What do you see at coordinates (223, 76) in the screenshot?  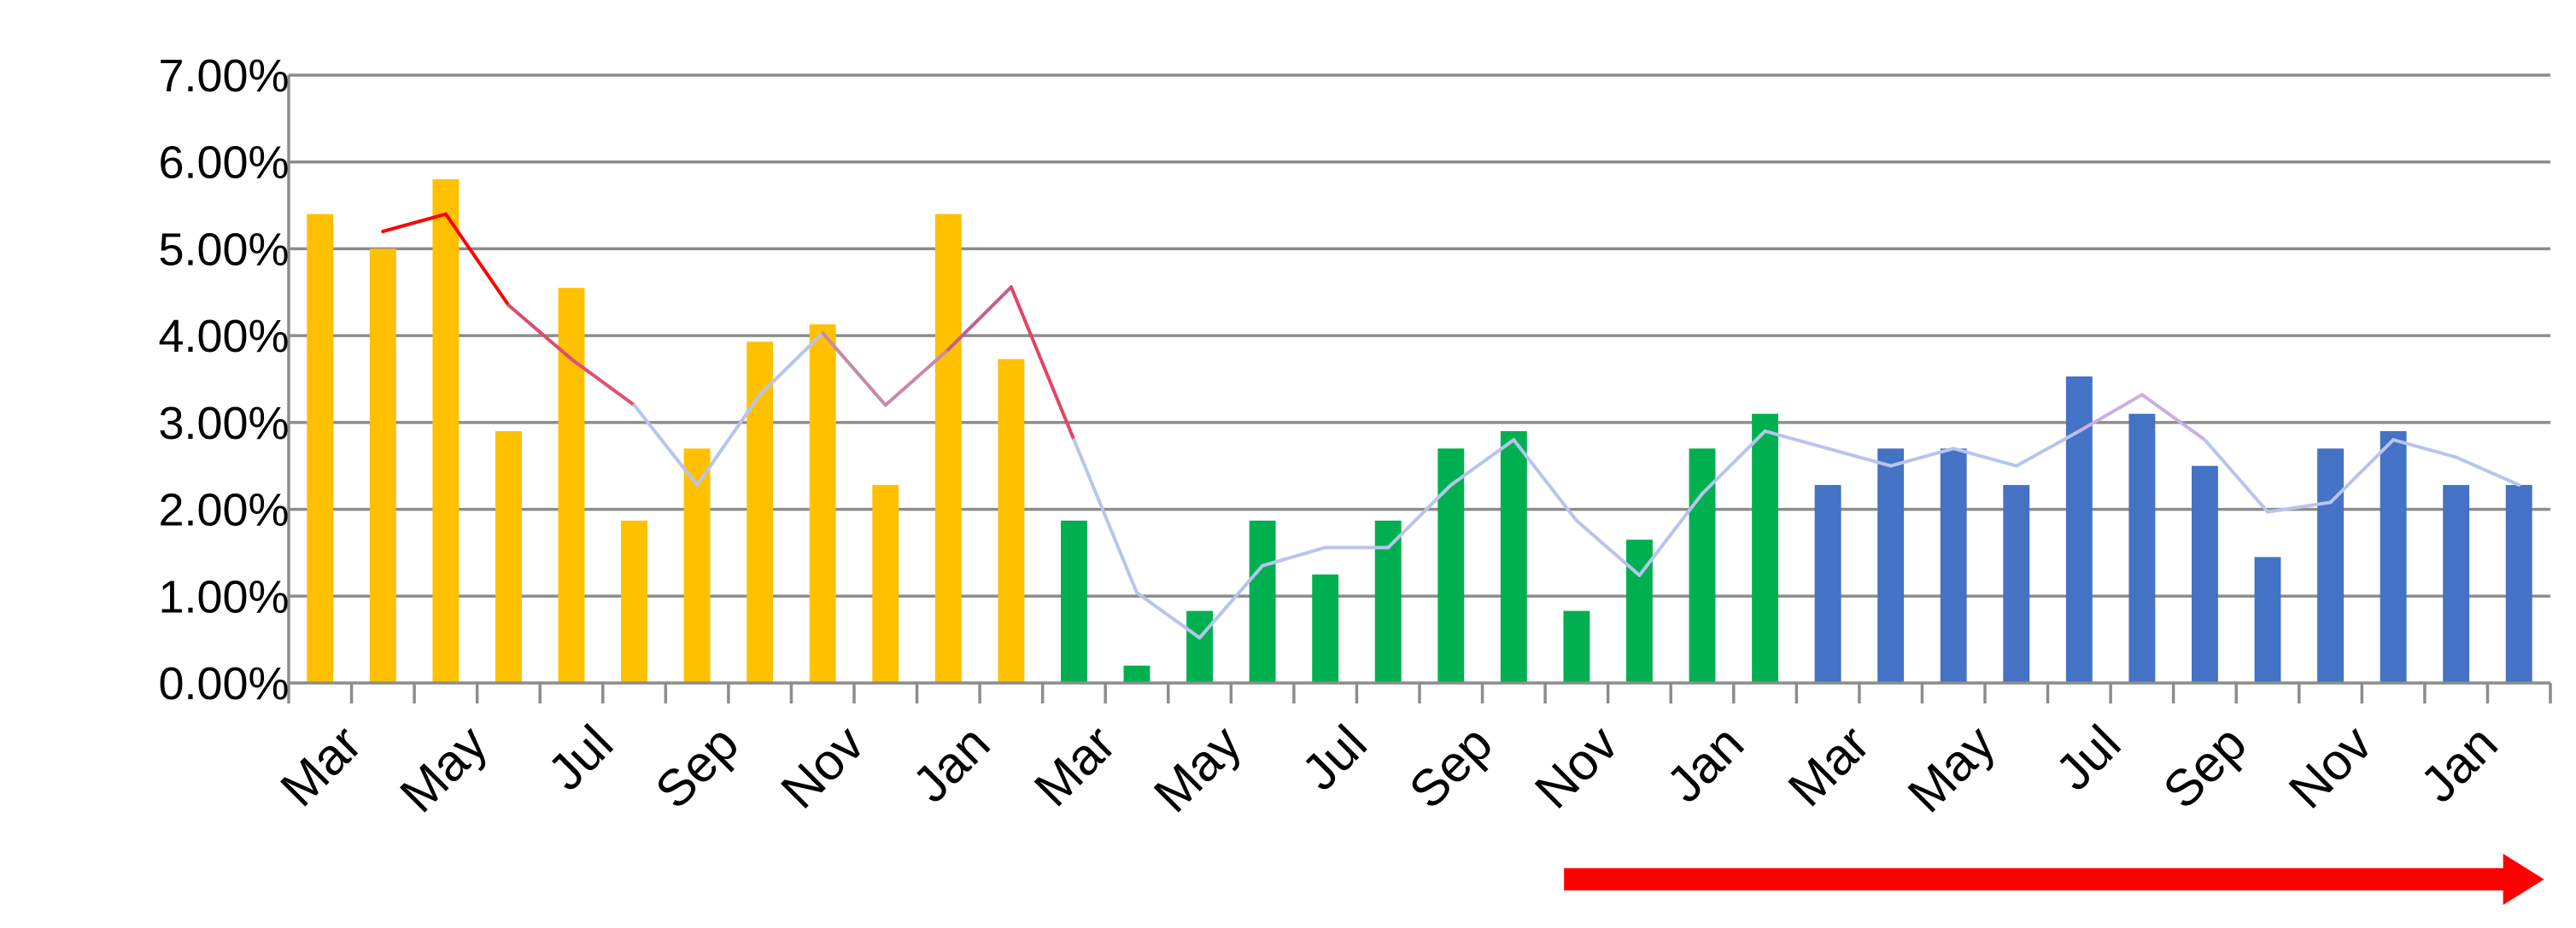 I see `y-tick-label: 7.00%` at bounding box center [223, 76].